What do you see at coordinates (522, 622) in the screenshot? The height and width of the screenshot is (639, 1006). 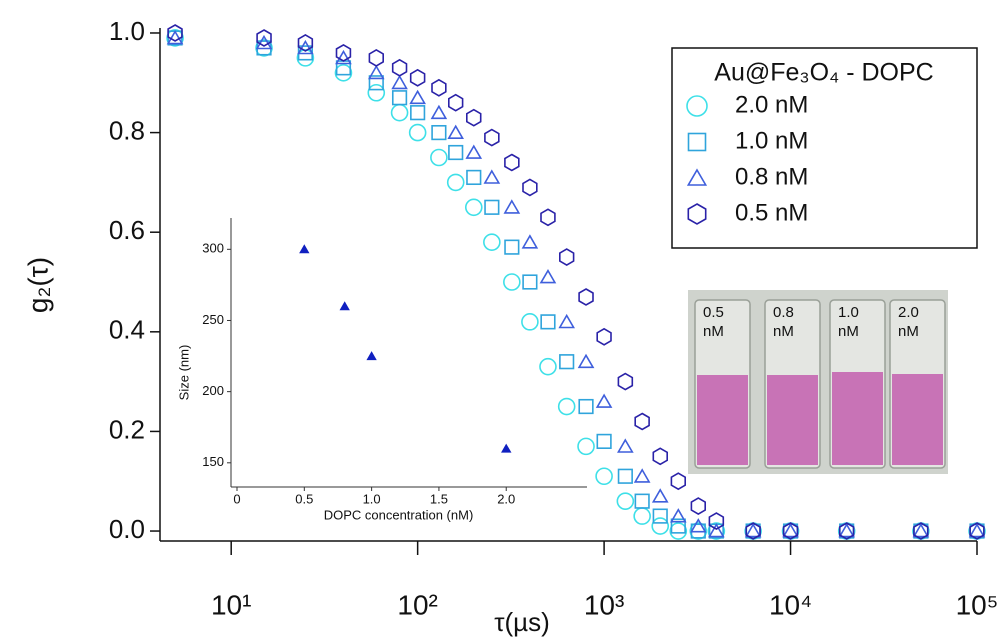 I see `x-axis-label: τ(µs)` at bounding box center [522, 622].